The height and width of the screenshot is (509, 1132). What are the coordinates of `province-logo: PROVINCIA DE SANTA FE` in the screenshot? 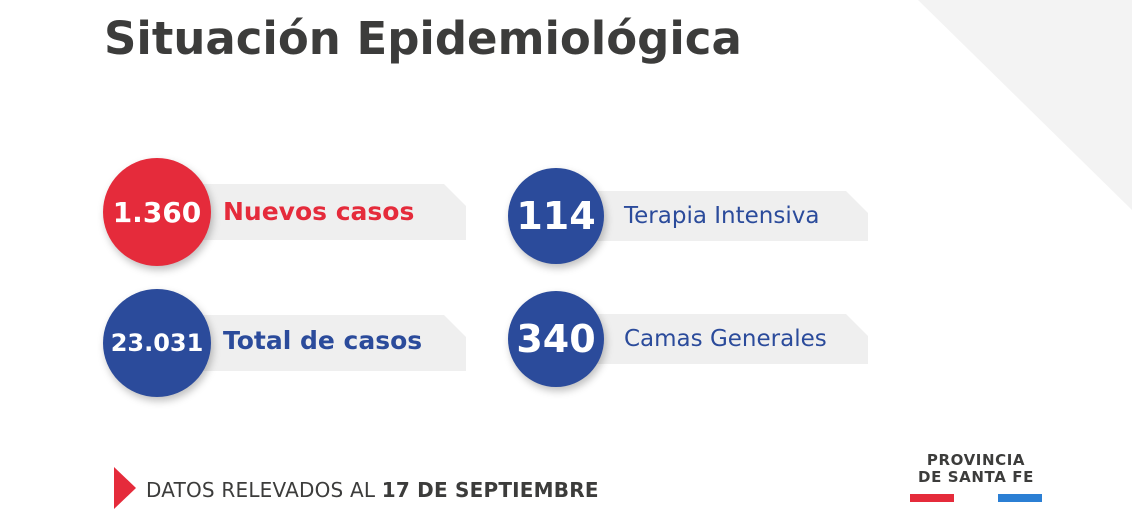 It's located at (976, 478).